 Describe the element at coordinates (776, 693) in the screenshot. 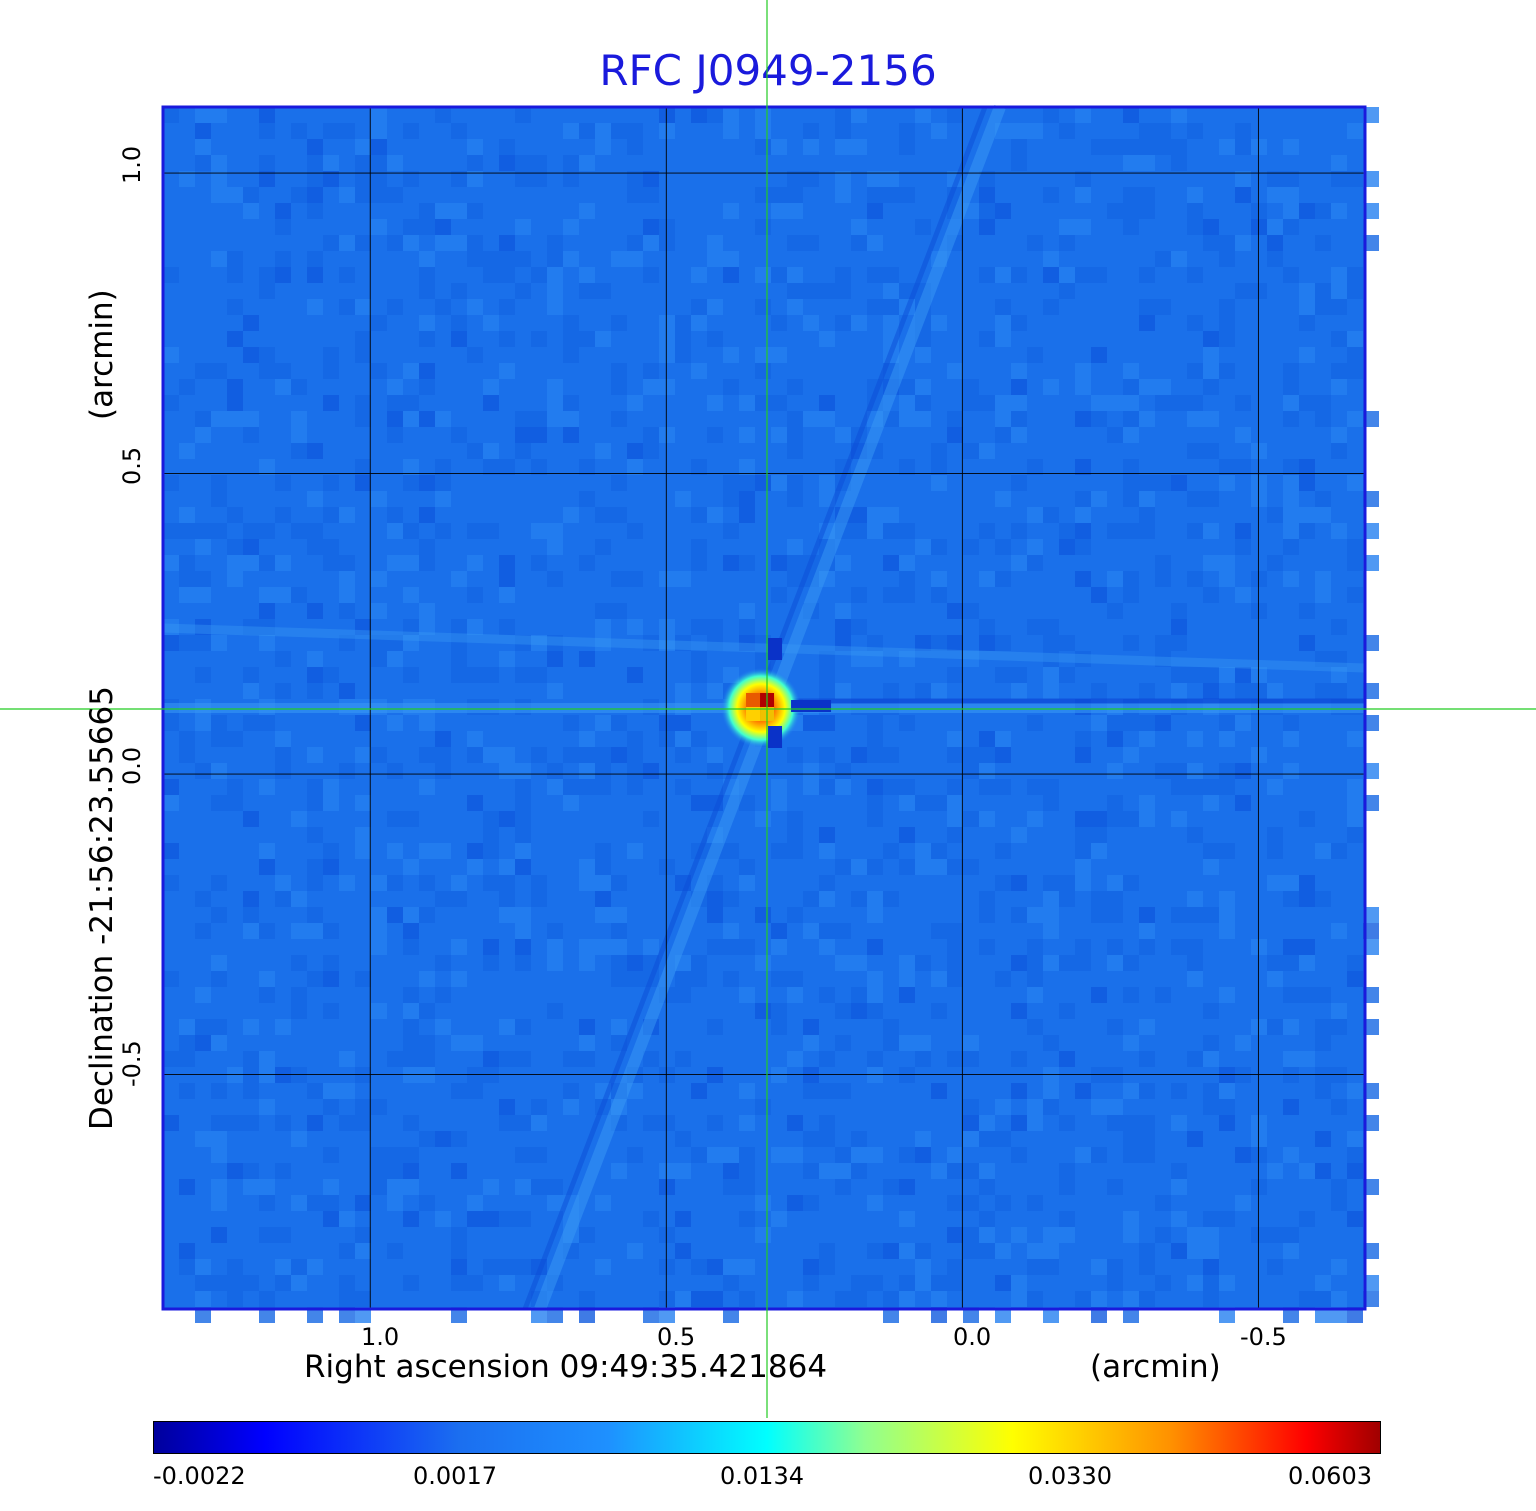

I see `radio-source` at that location.